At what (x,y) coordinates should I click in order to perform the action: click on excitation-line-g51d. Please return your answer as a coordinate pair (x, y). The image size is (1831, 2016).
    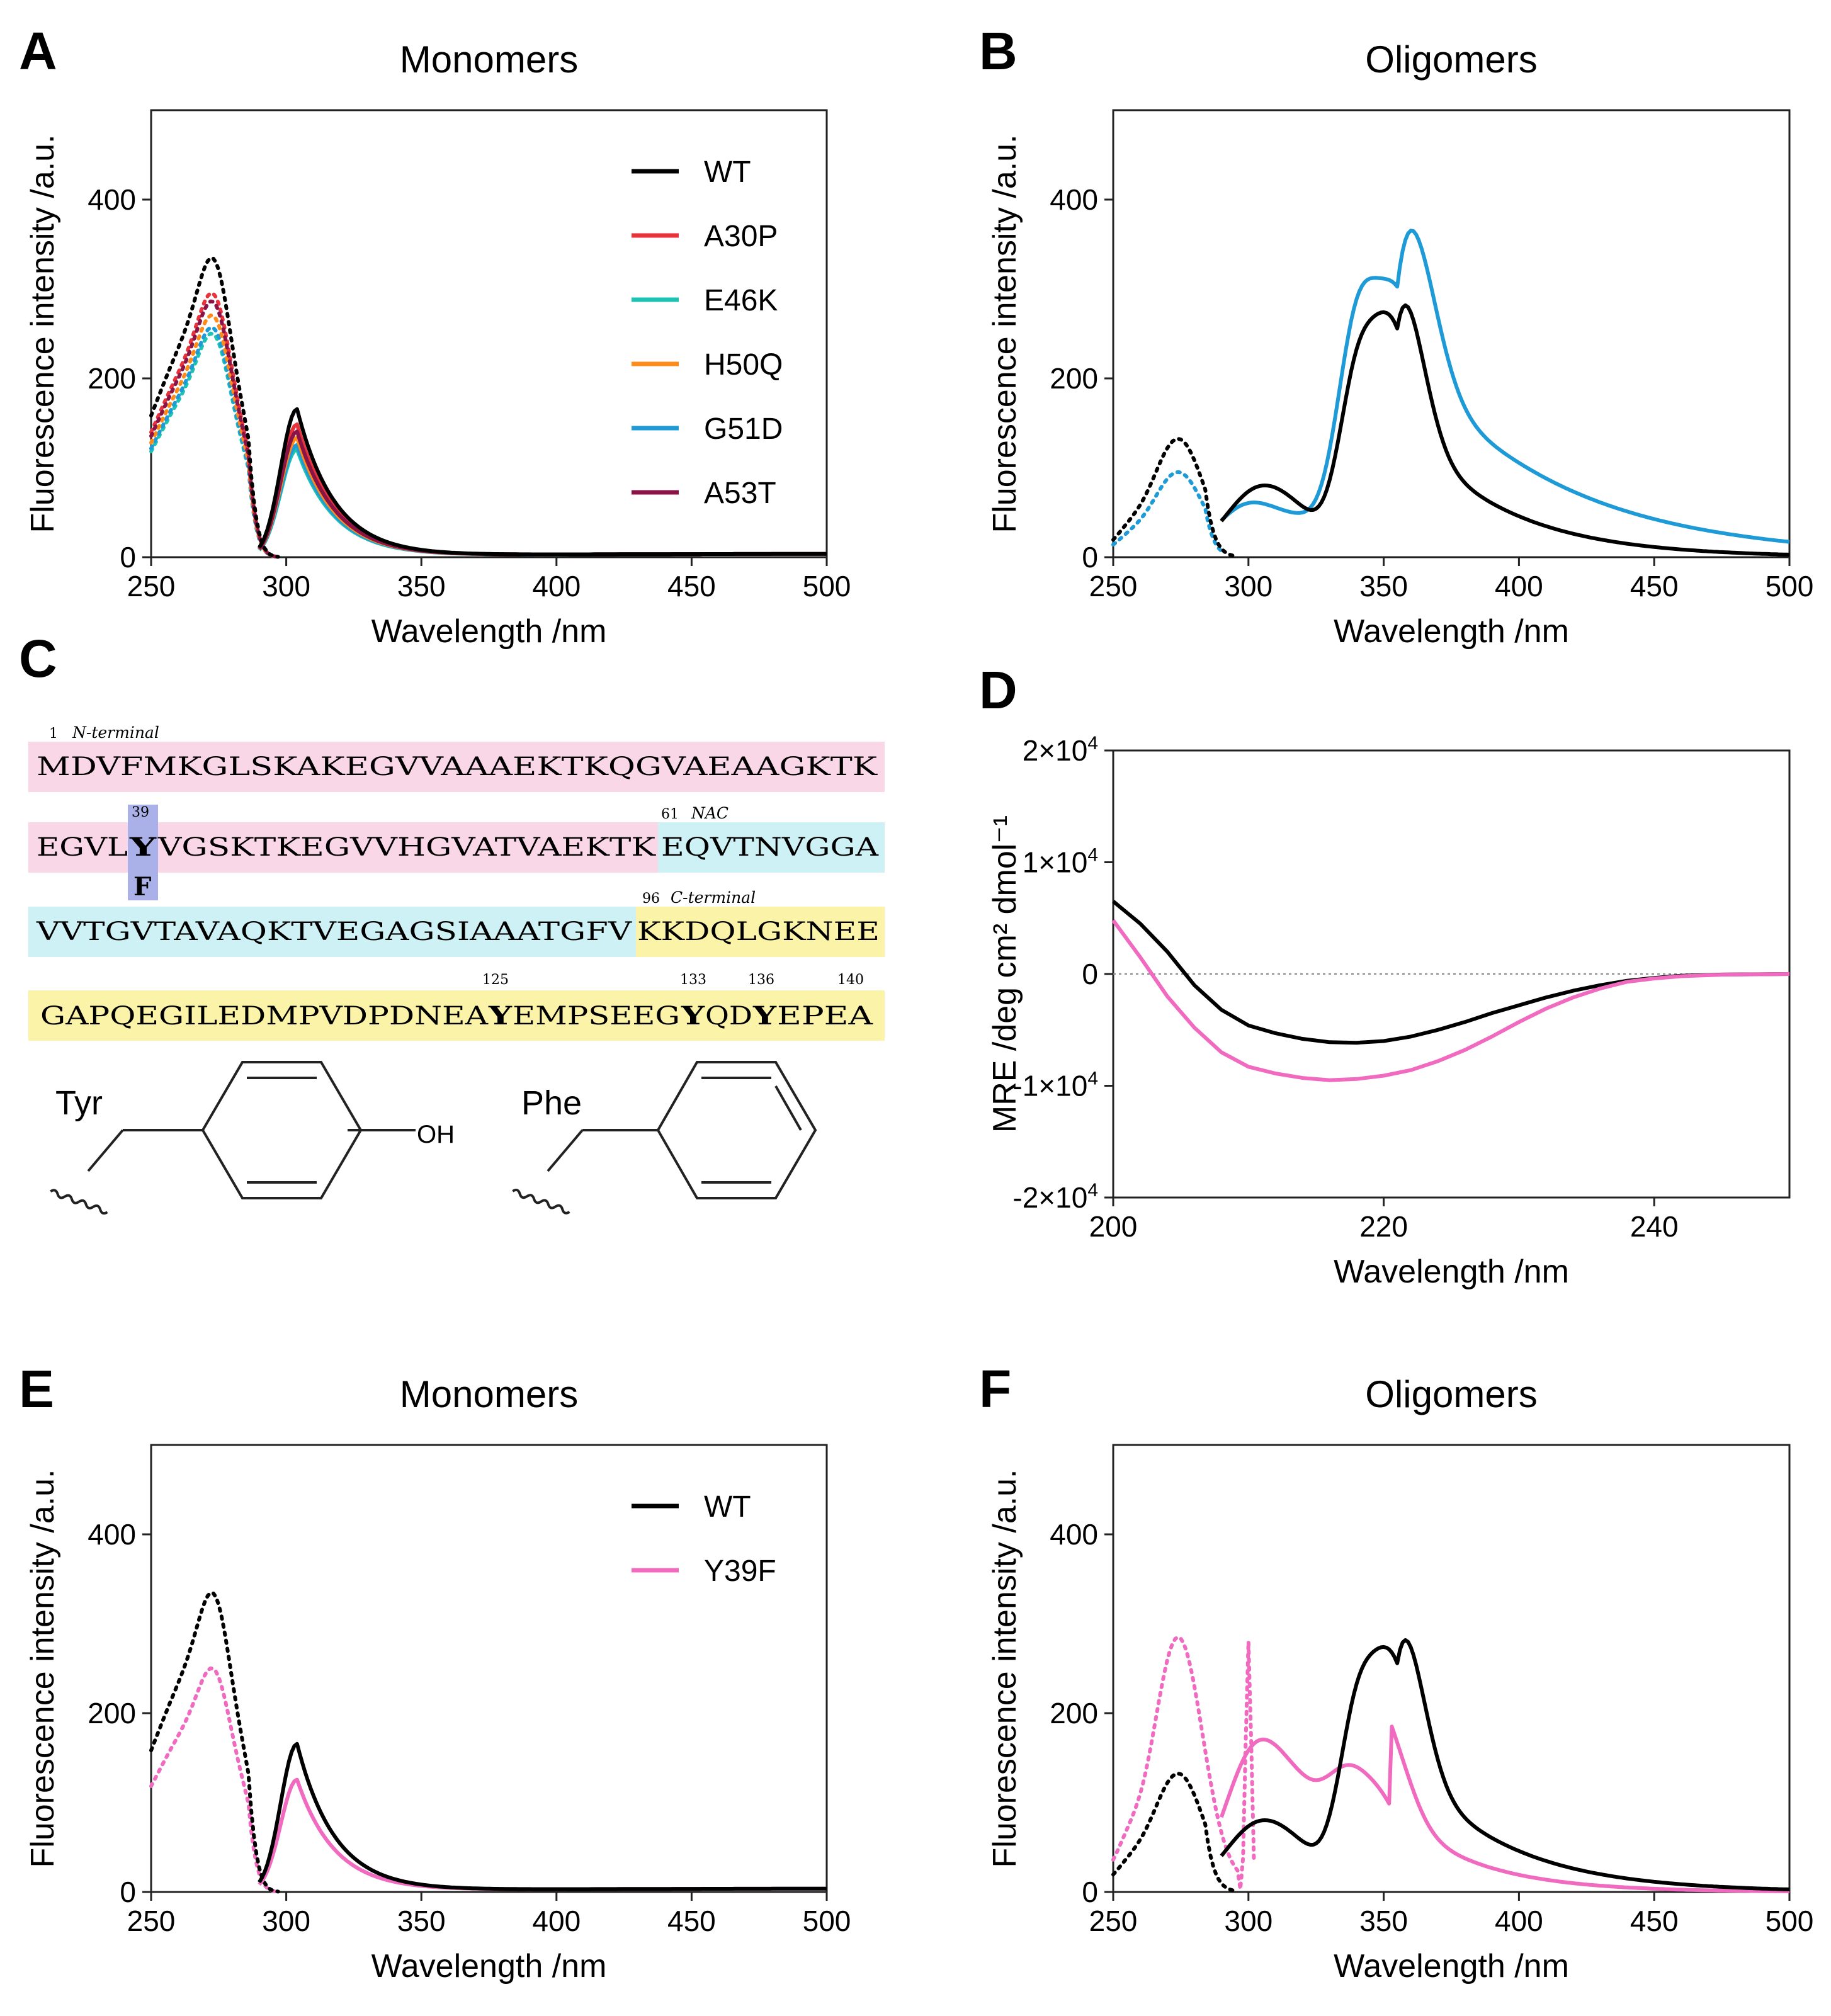
    Looking at the image, I should click on (215, 442).